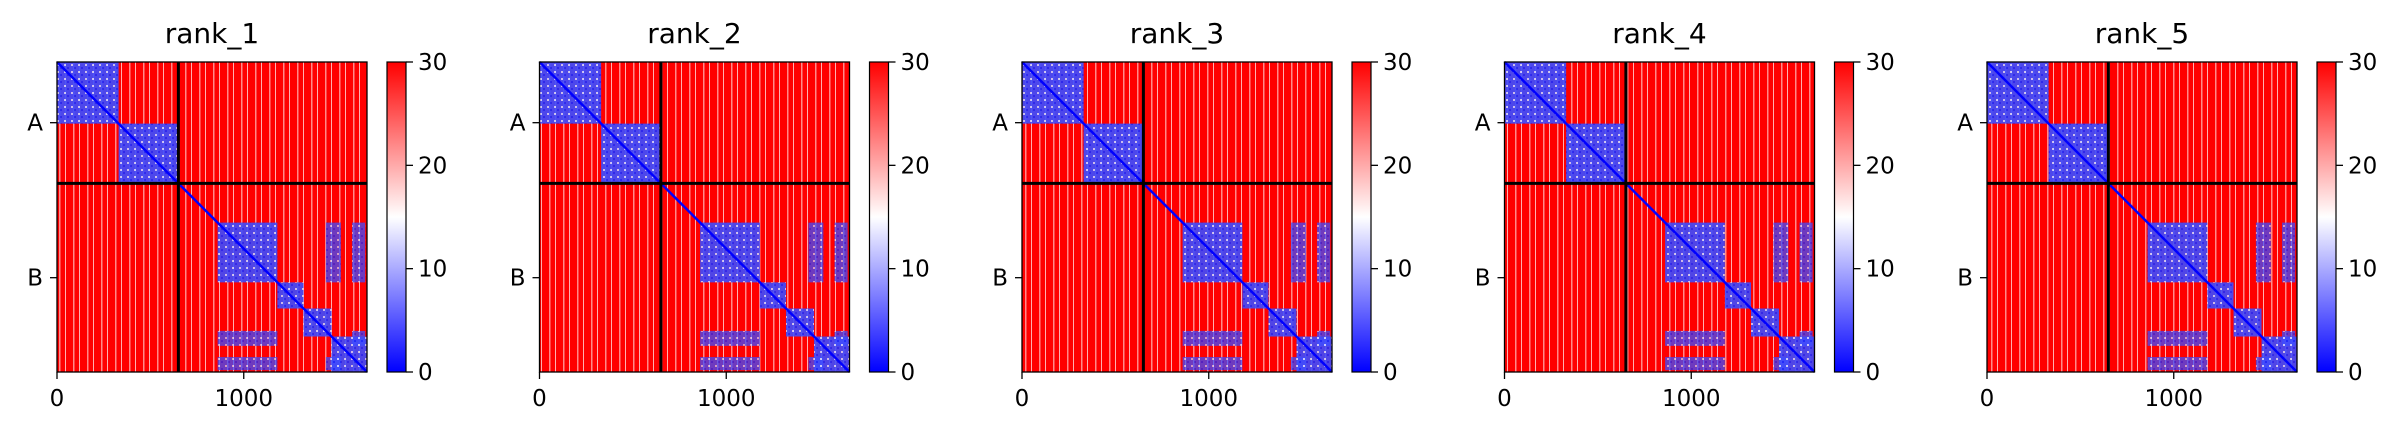 The width and height of the screenshot is (2401, 438). Describe the element at coordinates (694, 33) in the screenshot. I see `panel-title: rank_2` at that location.